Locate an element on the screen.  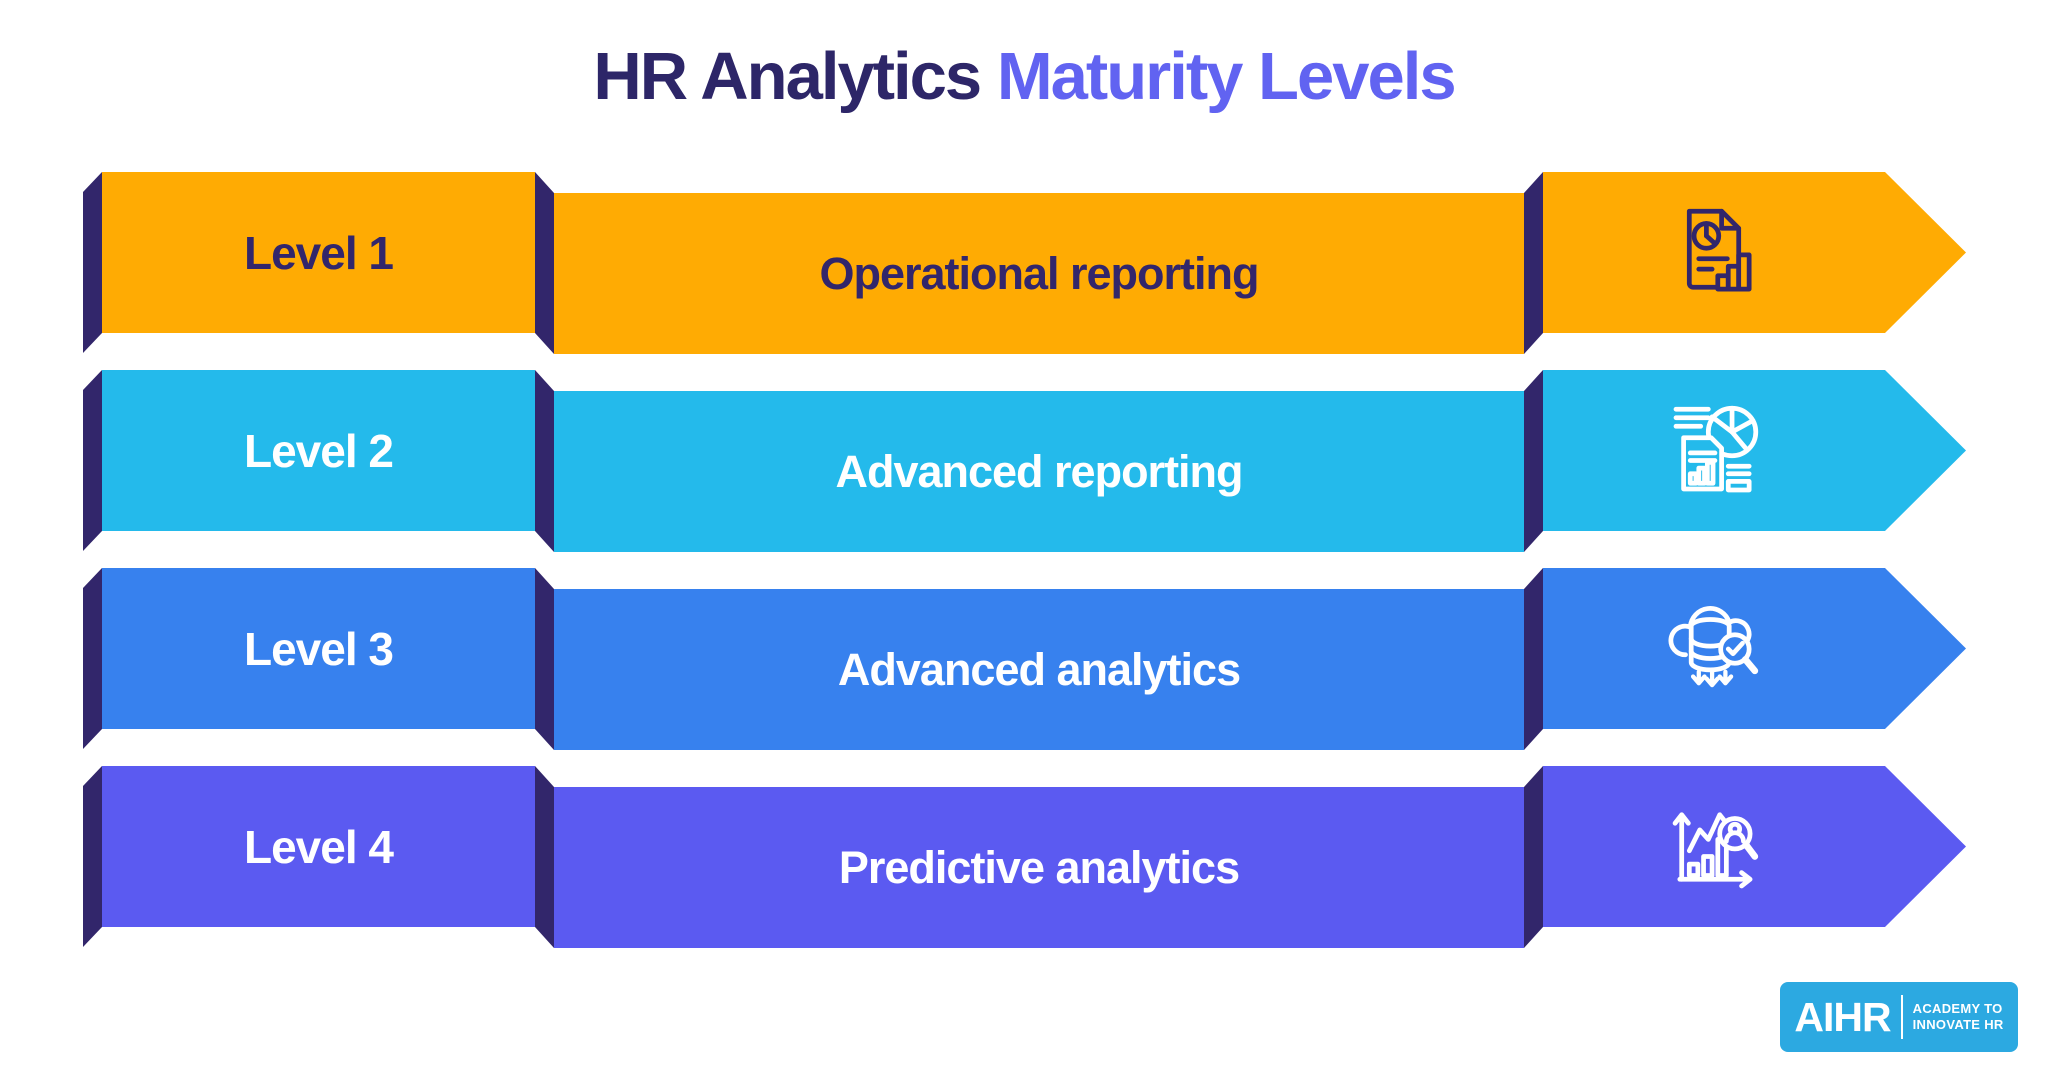
level-4-label-block: Level 4 is located at coordinates (318, 846).